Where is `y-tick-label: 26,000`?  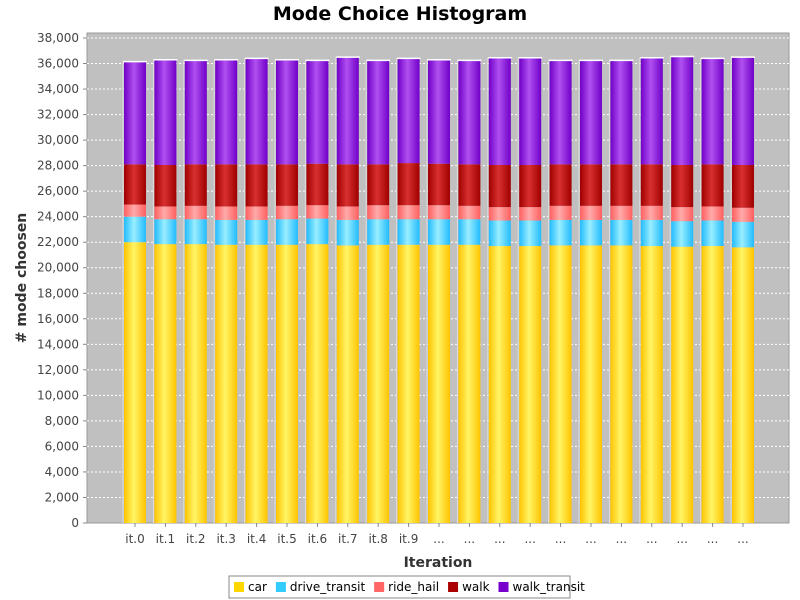 y-tick-label: 26,000 is located at coordinates (58, 191).